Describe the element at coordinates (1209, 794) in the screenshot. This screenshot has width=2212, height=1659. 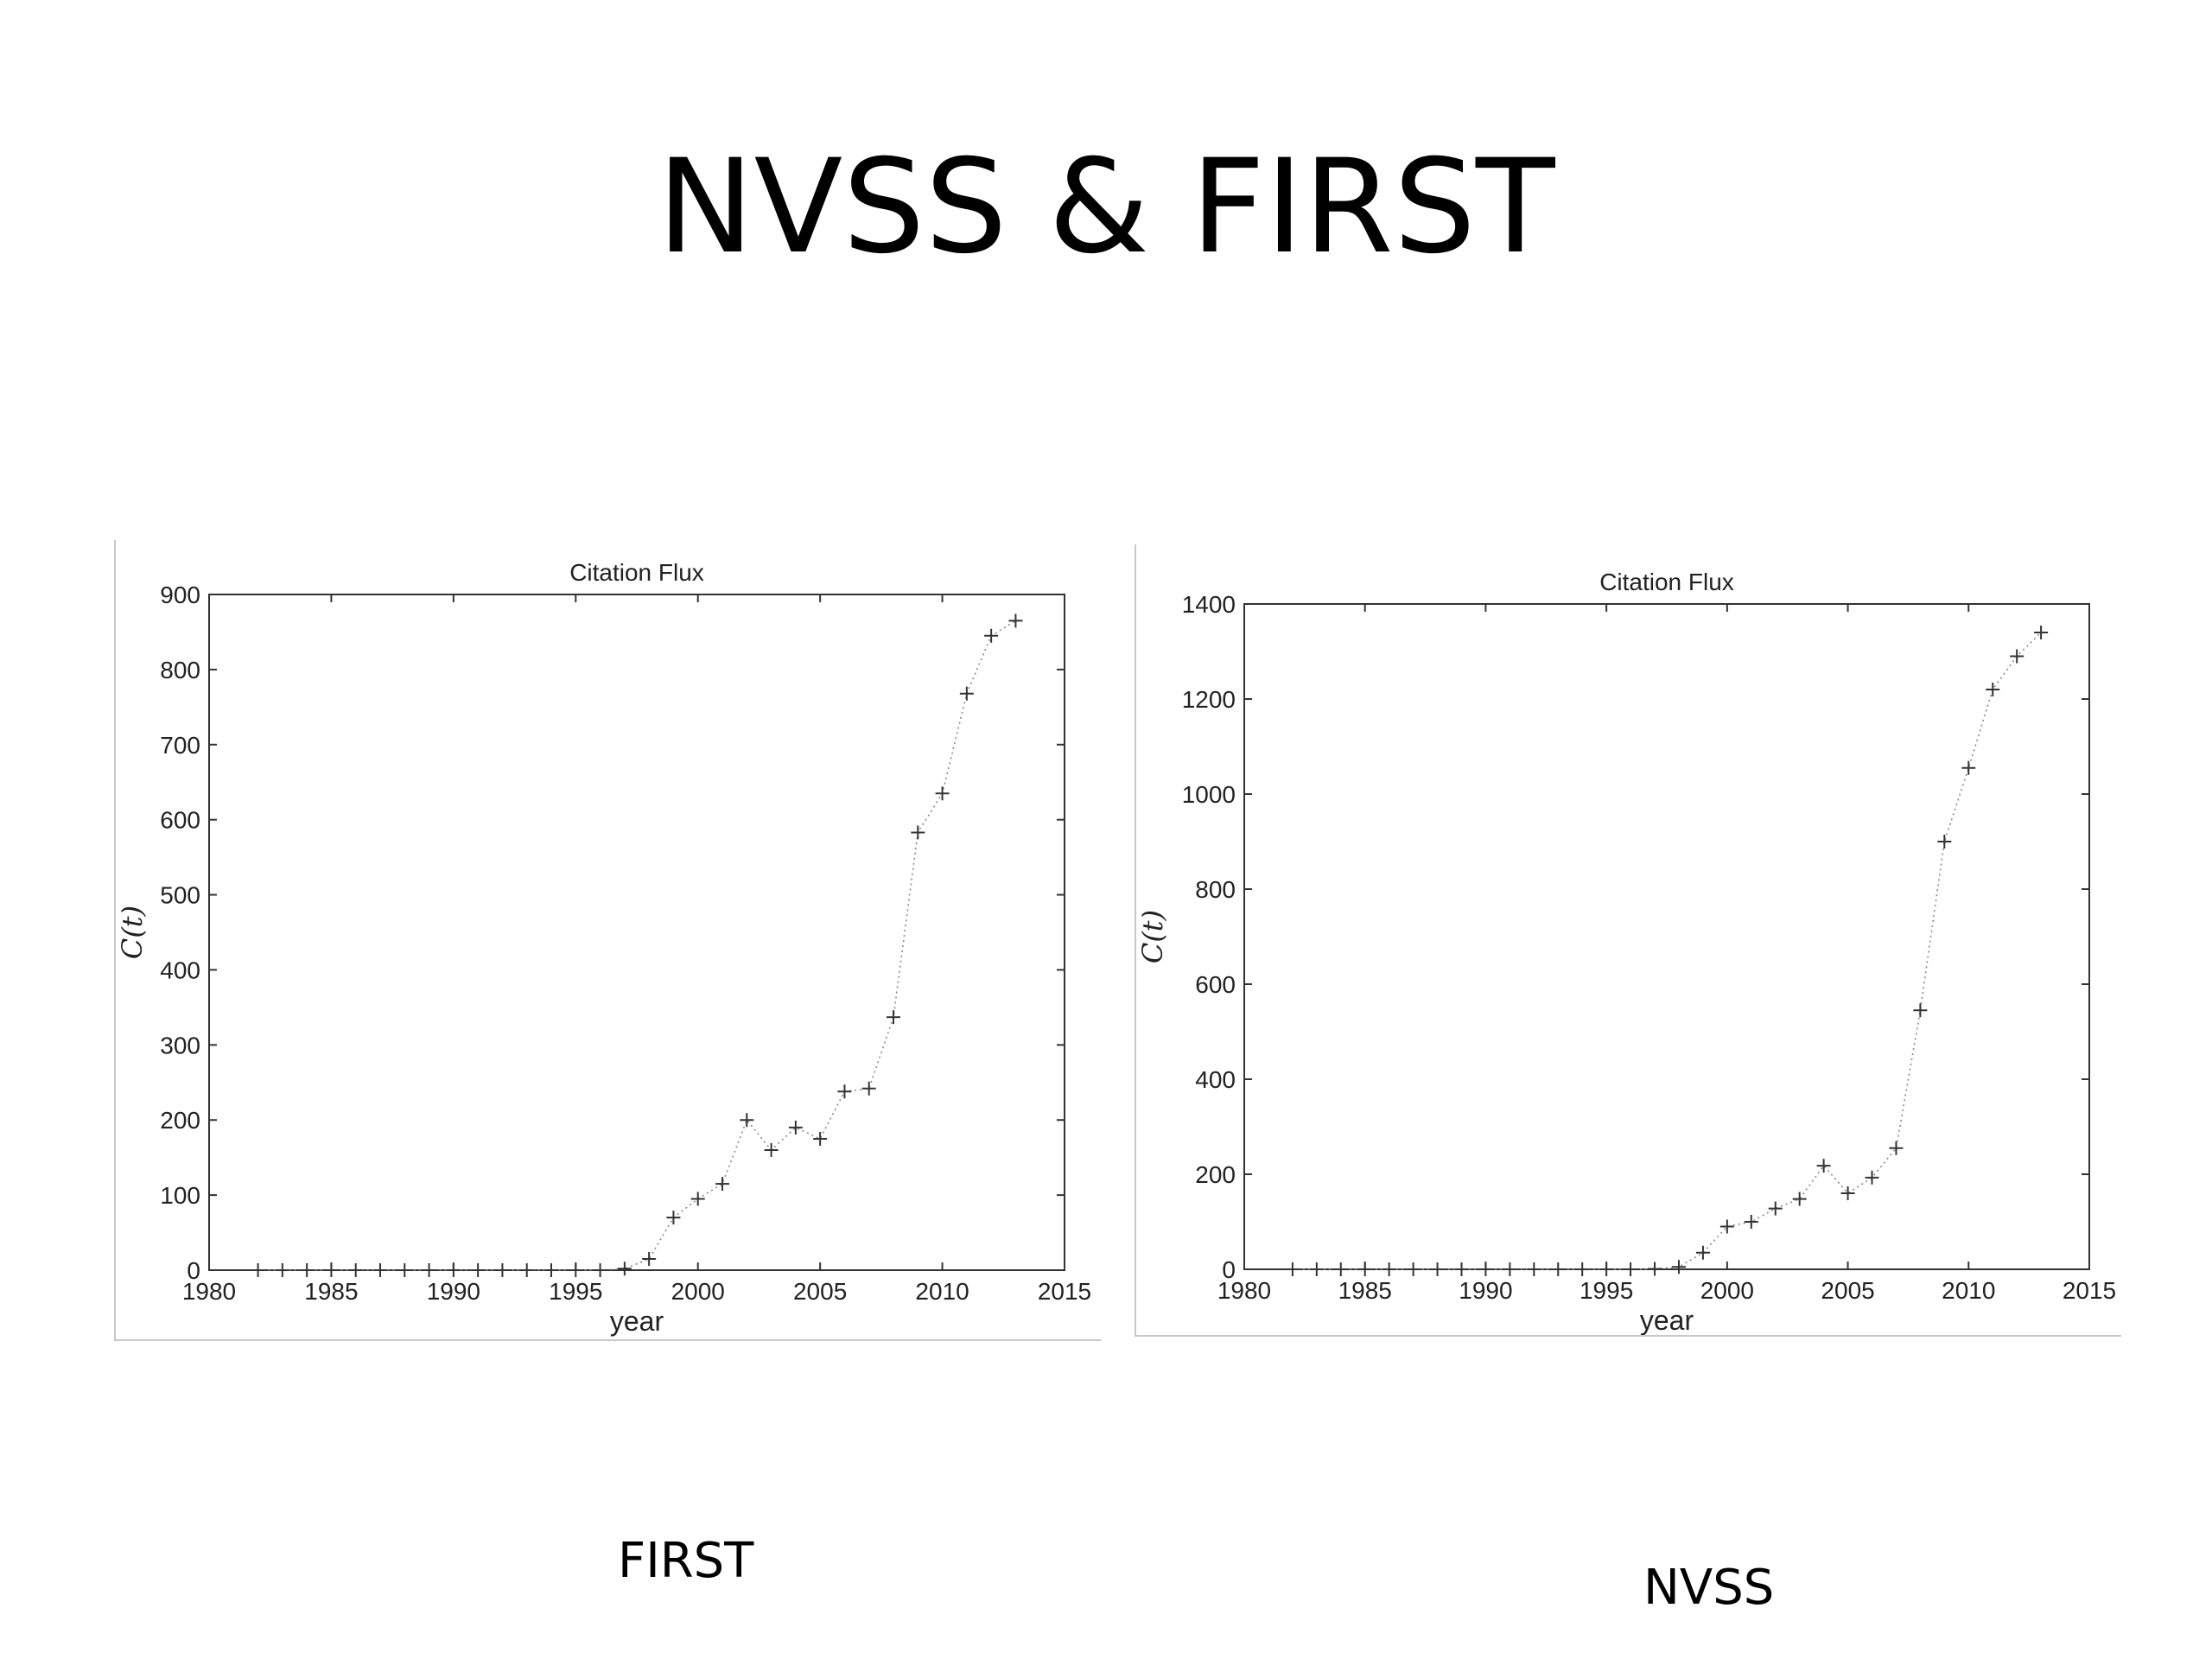
I see `y-tick-label: 1000` at that location.